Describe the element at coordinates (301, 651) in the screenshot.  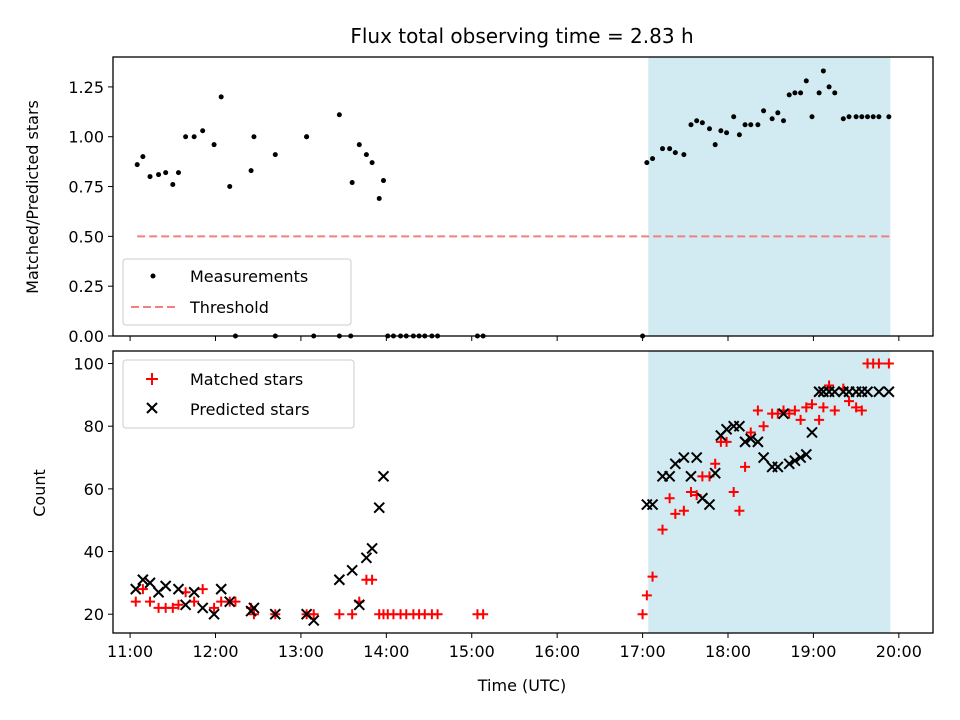
I see `bottom-x-tick-label: 13:00` at that location.